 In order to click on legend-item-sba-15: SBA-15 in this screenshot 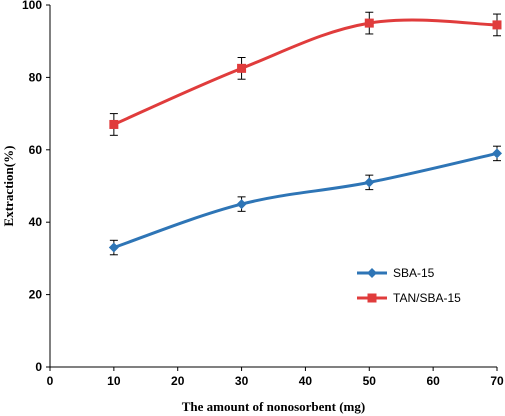, I will do `click(396, 273)`.